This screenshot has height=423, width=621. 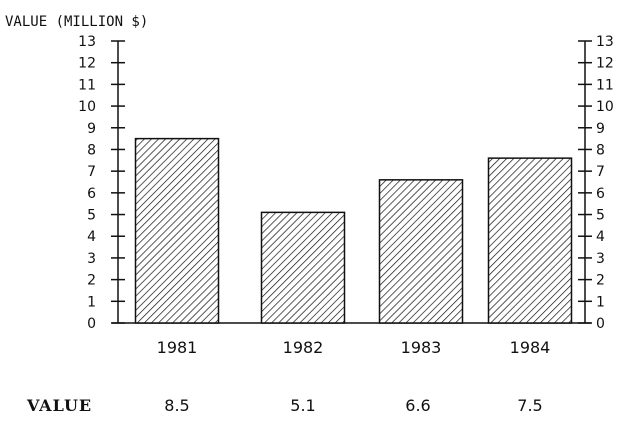 What do you see at coordinates (87, 42) in the screenshot?
I see `left-tick-label: 13` at bounding box center [87, 42].